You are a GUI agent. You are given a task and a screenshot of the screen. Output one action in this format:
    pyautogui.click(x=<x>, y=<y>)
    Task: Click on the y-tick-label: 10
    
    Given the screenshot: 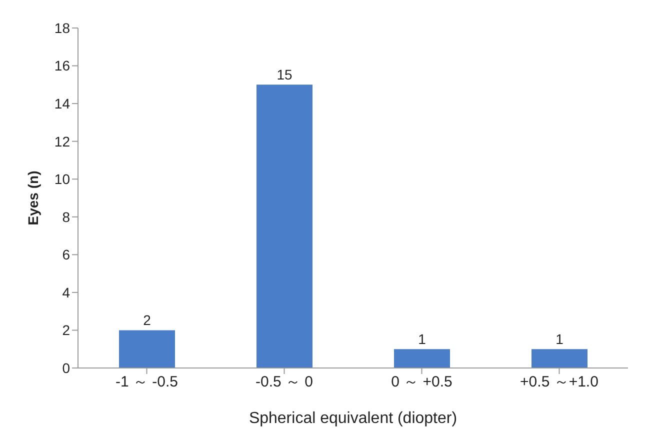 What is the action you would take?
    pyautogui.click(x=62, y=179)
    